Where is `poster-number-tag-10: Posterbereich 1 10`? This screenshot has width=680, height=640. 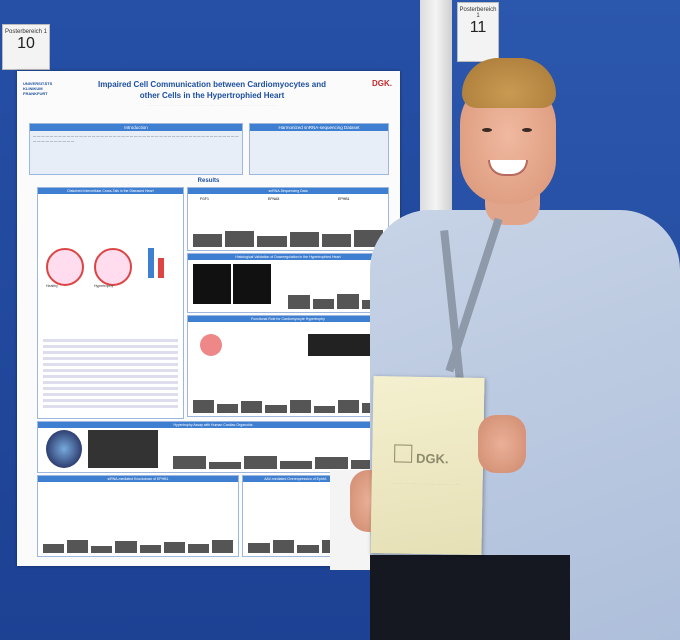 poster-number-tag-10: Posterbereich 1 10 is located at coordinates (26, 47).